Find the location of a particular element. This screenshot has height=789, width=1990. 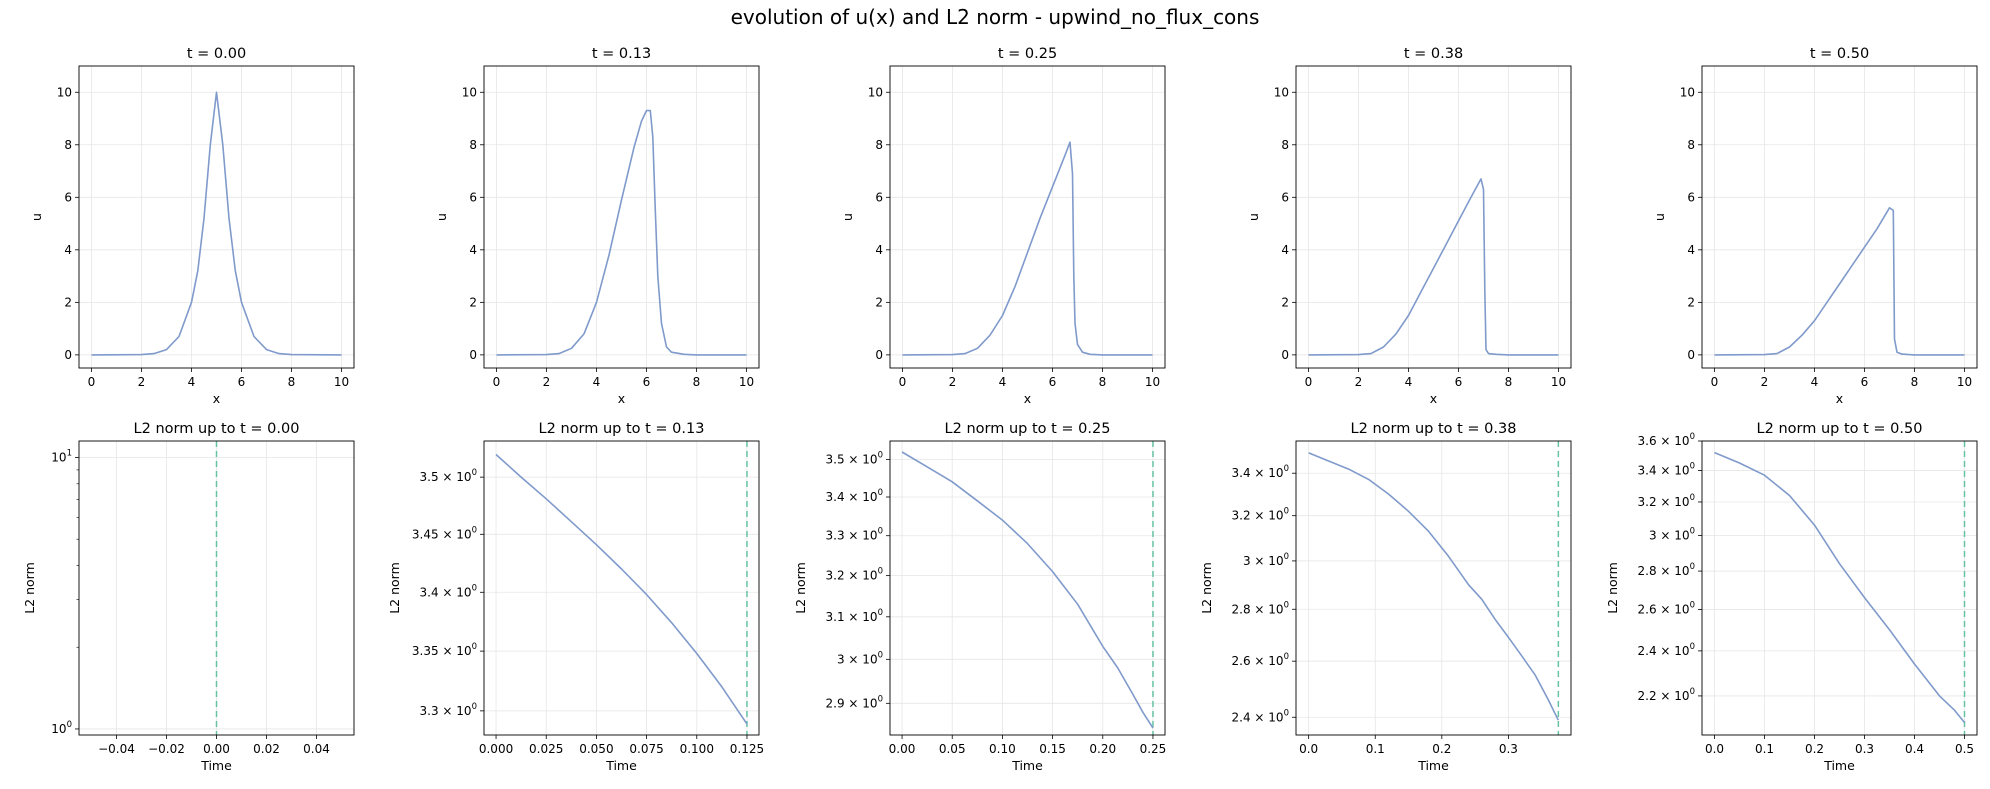

x-tick-label: 0.04 is located at coordinates (316, 749).